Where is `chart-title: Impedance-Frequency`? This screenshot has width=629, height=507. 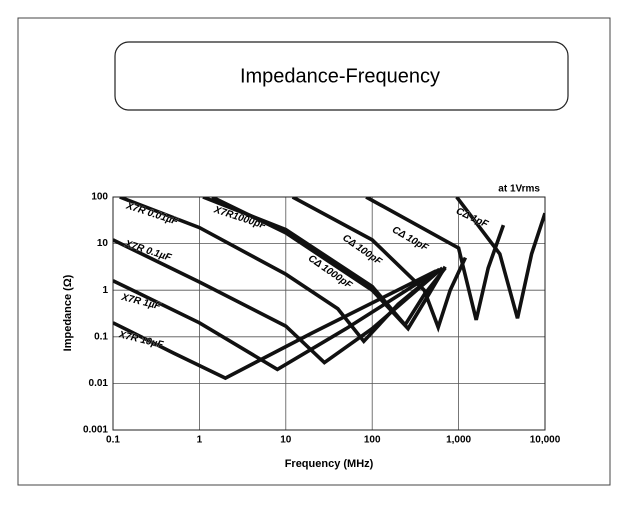 chart-title: Impedance-Frequency is located at coordinates (340, 76).